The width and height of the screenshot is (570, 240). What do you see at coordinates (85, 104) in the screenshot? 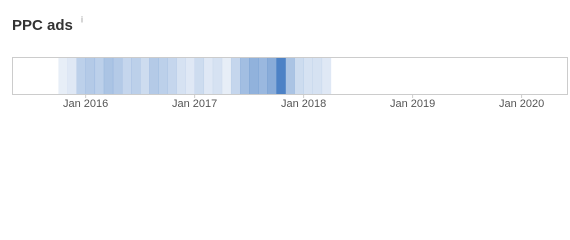
I see `x-tick-label: Jan 2016` at bounding box center [85, 104].